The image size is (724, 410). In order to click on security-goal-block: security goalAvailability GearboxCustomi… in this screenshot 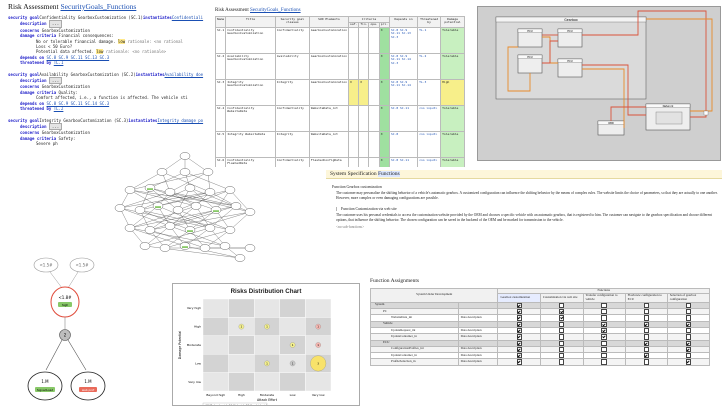, I will do `click(108, 92)`.